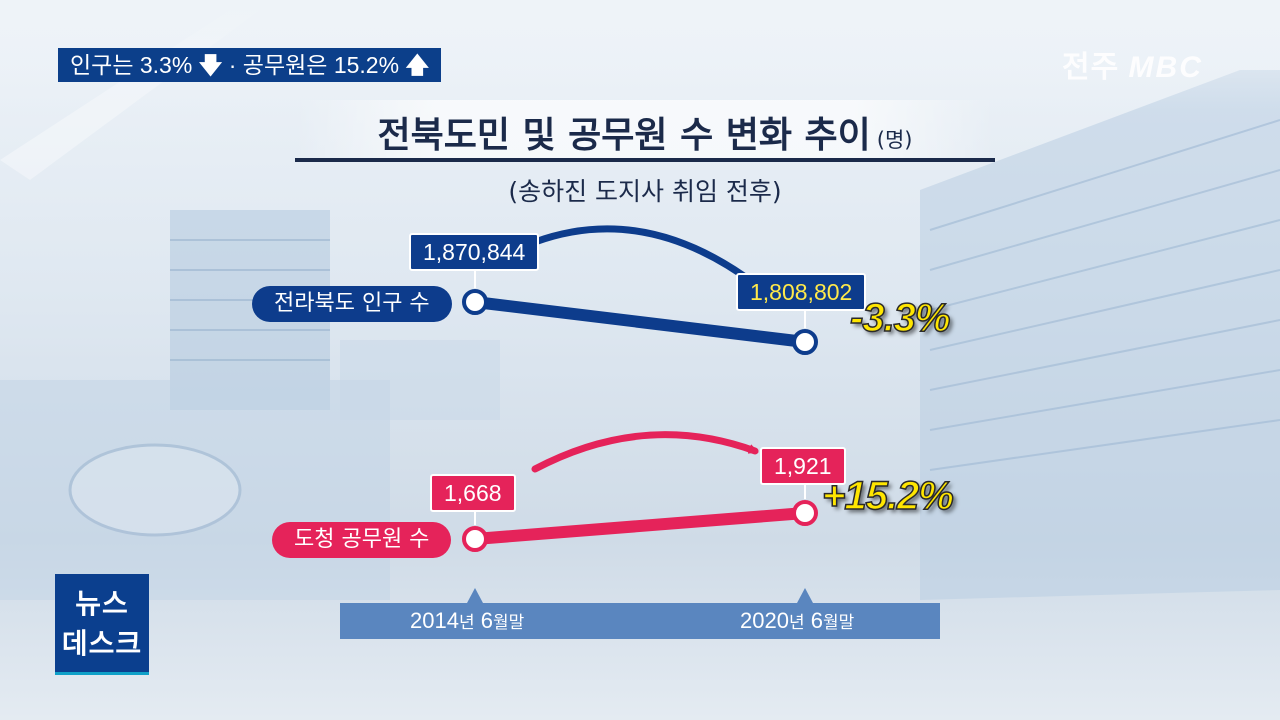 This screenshot has width=1280, height=720. I want to click on chart-title: 전북도민 및 공무원 수 변화 추이, so click(624, 135).